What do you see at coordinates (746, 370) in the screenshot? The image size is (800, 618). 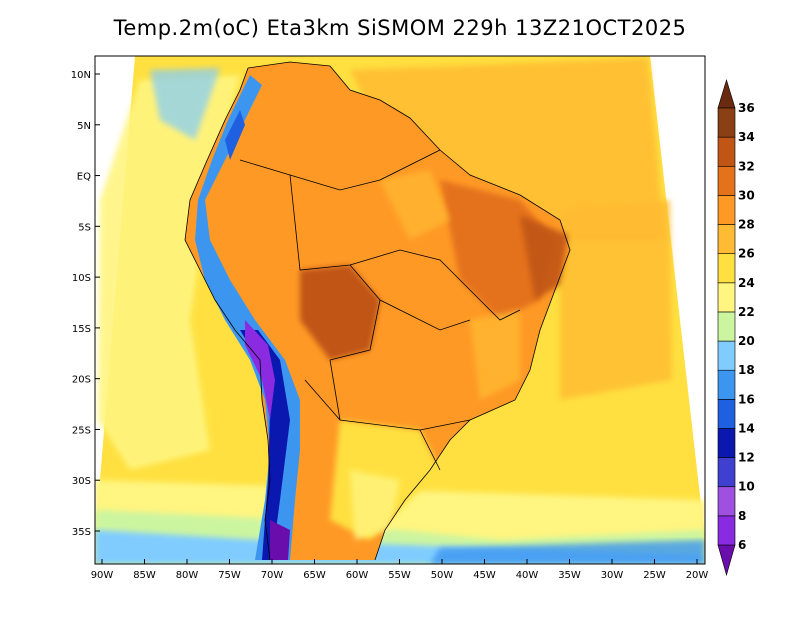 I see `colorbar-label: 18` at bounding box center [746, 370].